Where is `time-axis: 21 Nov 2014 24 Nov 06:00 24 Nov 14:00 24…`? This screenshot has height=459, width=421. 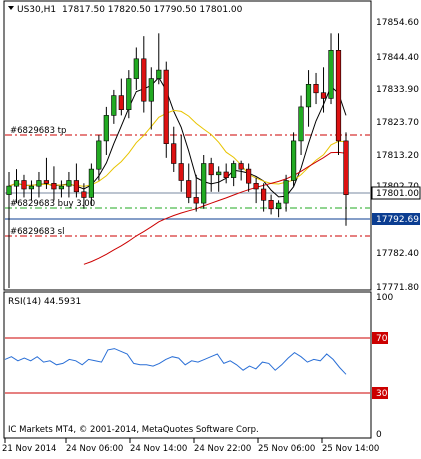
time-axis: 21 Nov 2014 24 Nov 06:00 24 Nov 14:00 24… is located at coordinates (190, 446).